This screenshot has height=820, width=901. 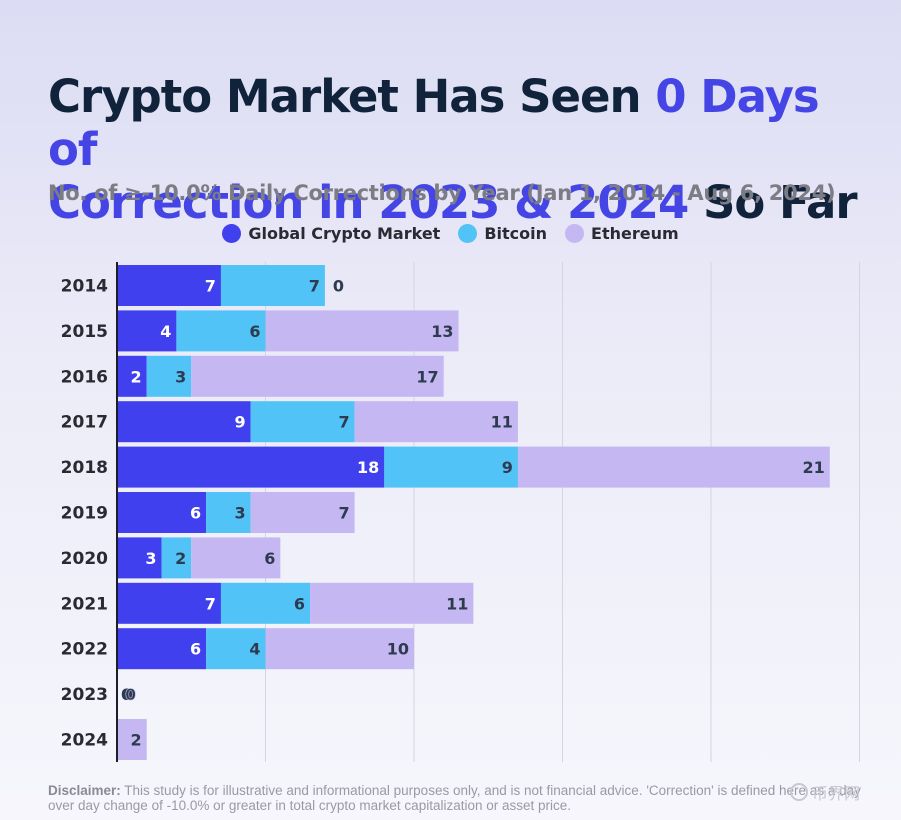 What do you see at coordinates (84, 468) in the screenshot?
I see `category-label-2018: 2018` at bounding box center [84, 468].